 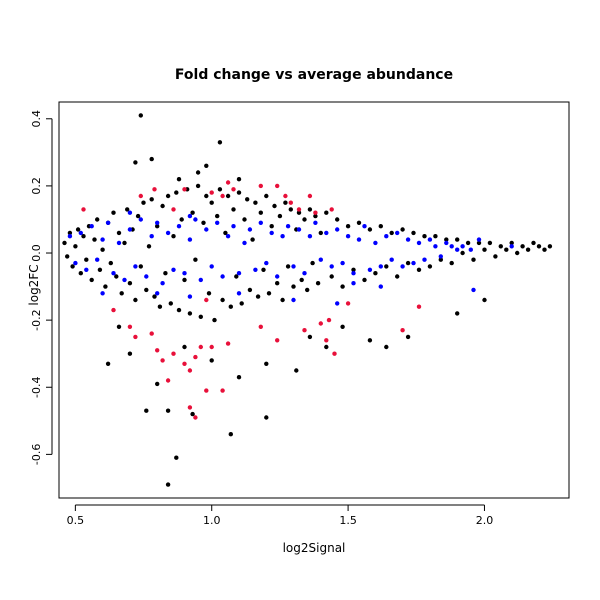 I want to click on x-tick-label-0: 0.5, so click(x=76, y=520).